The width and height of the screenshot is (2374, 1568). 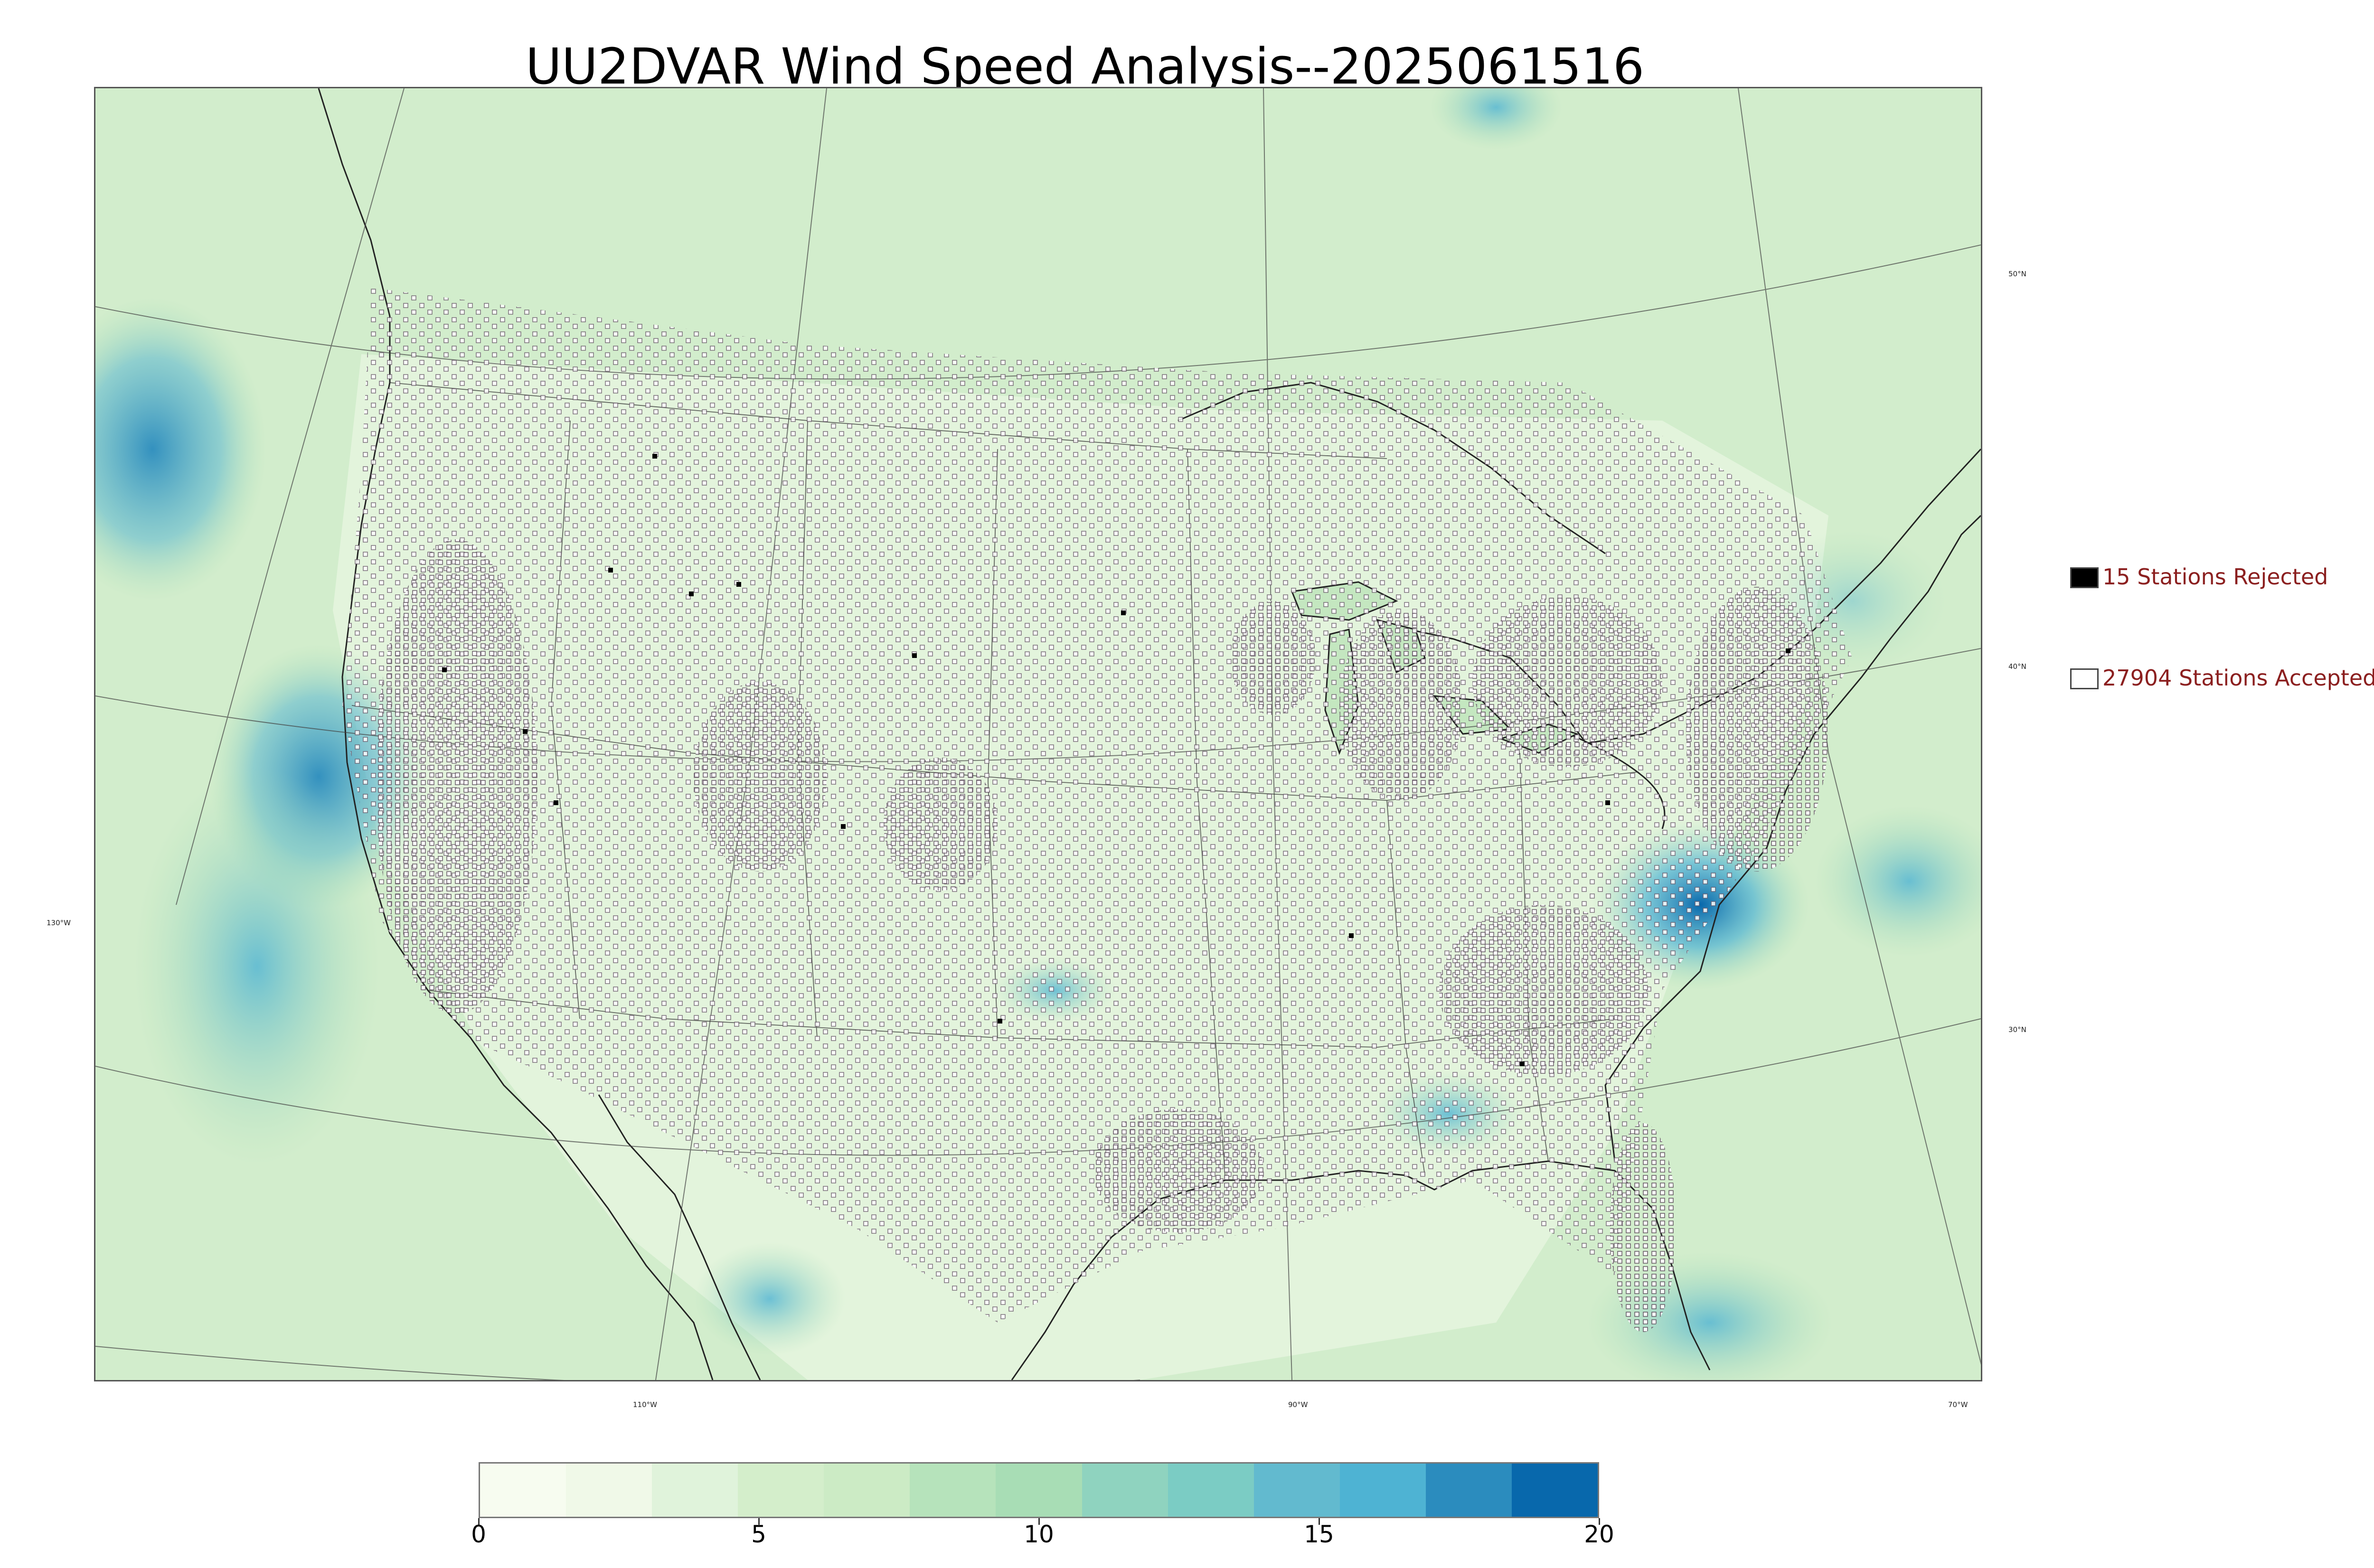 What do you see at coordinates (1958, 1404) in the screenshot?
I see `lon-label-70w: 70°W` at bounding box center [1958, 1404].